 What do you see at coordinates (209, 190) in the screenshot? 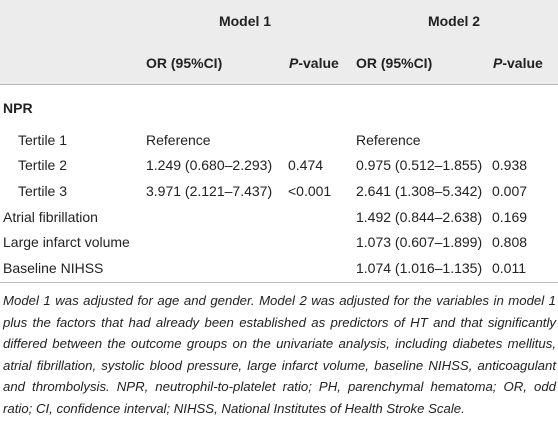
I see `table-cell: 3.971 (2.121–7.437)` at bounding box center [209, 190].